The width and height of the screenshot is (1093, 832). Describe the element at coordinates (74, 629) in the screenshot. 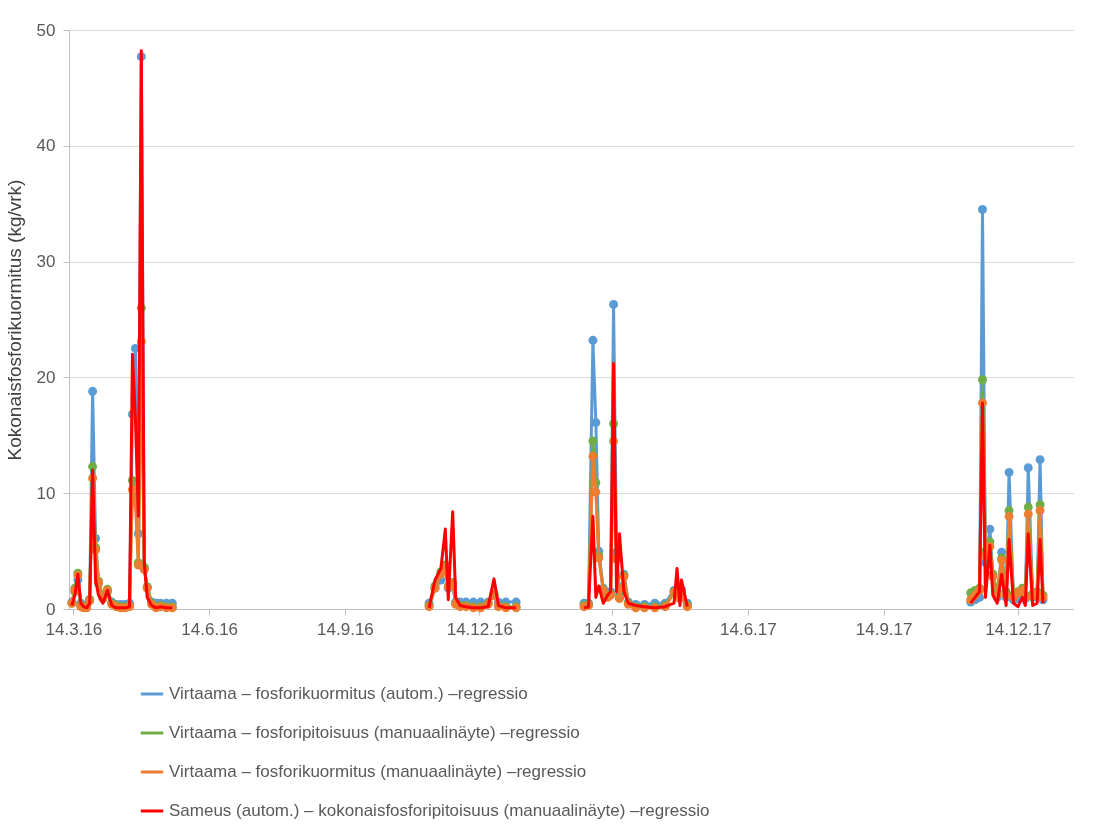

I see `x-tick-label: 14.3.16` at that location.